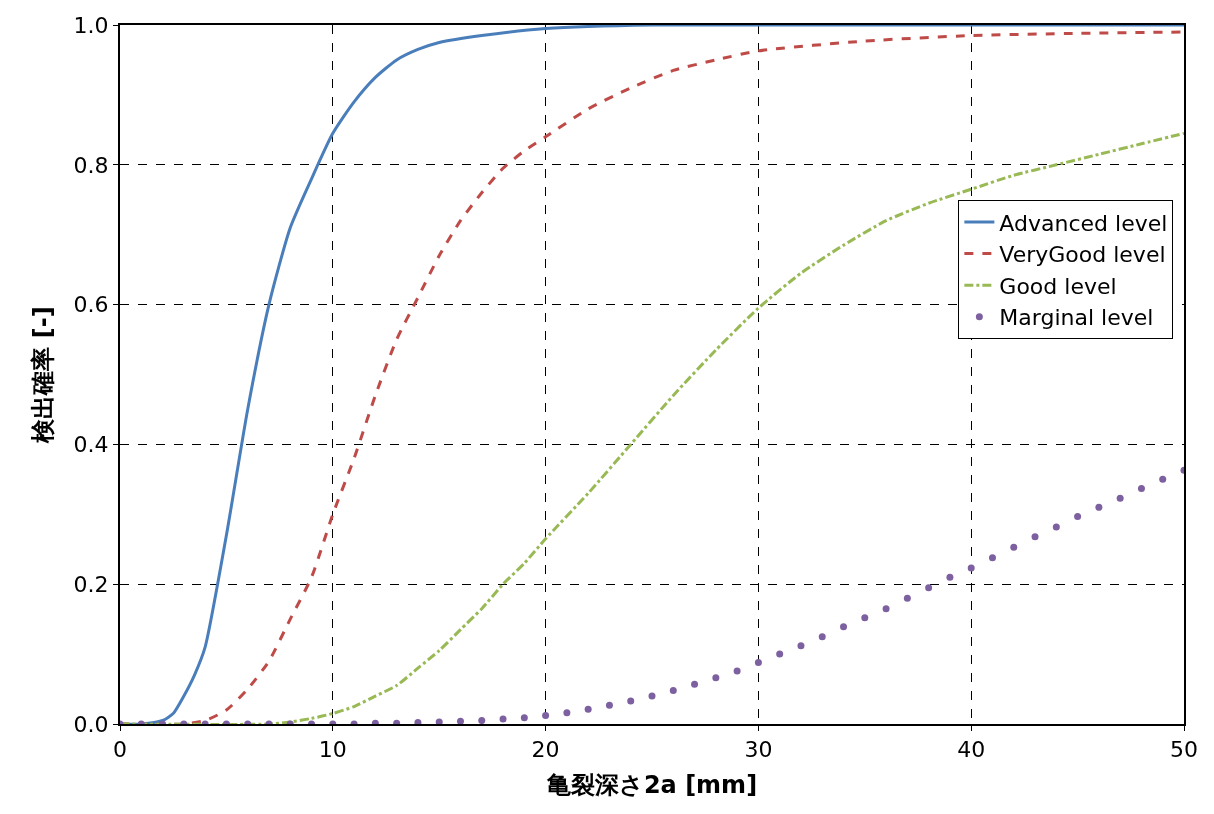 This screenshot has width=1214, height=814. I want to click on y-tick-label: 0.2, so click(91, 584).